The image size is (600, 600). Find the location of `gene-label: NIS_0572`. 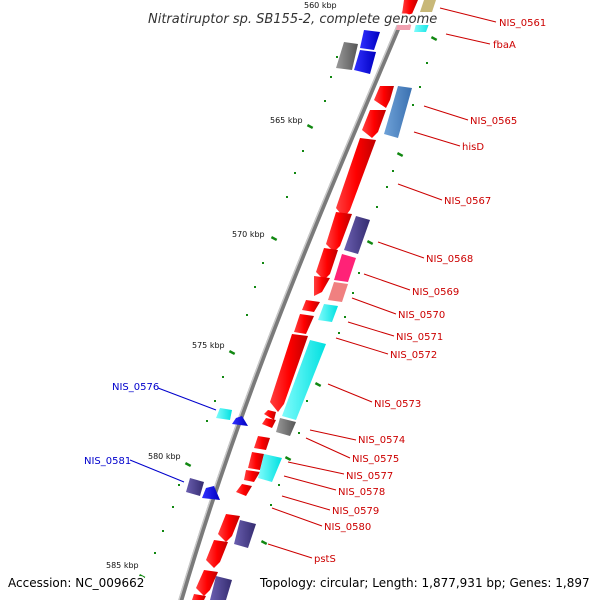

gene-label: NIS_0572 is located at coordinates (413, 355).